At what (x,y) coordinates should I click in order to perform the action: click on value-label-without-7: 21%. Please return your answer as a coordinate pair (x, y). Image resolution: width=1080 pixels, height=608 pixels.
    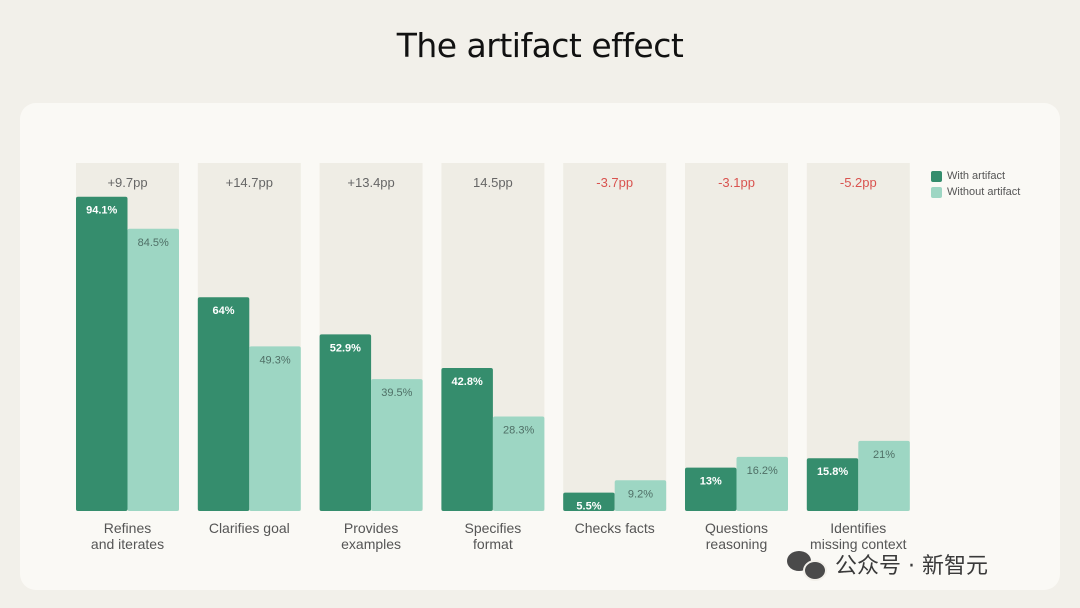
    Looking at the image, I should click on (884, 455).